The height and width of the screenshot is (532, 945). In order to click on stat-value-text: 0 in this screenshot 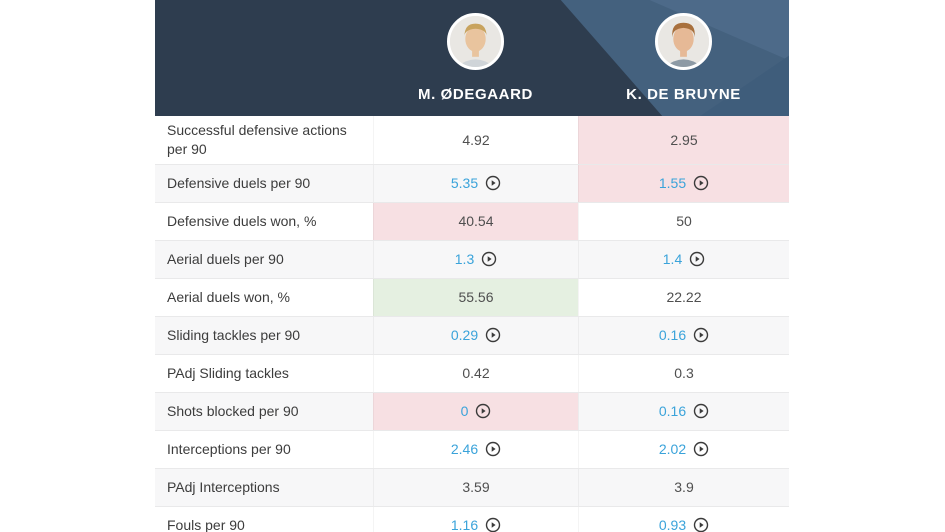, I will do `click(464, 411)`.